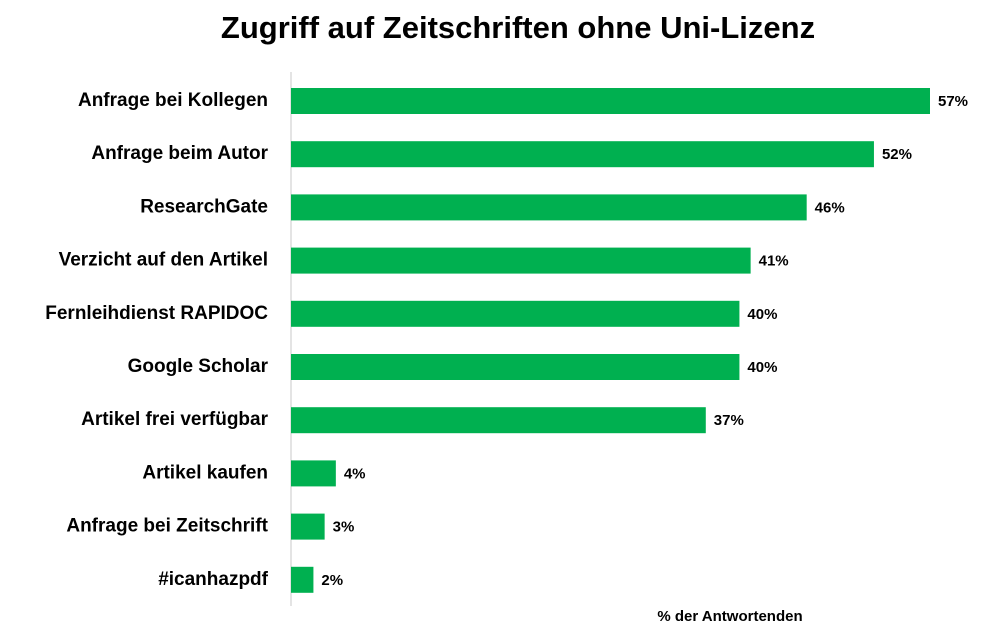  What do you see at coordinates (174, 419) in the screenshot?
I see `category-label: Artikel frei verfügbar` at bounding box center [174, 419].